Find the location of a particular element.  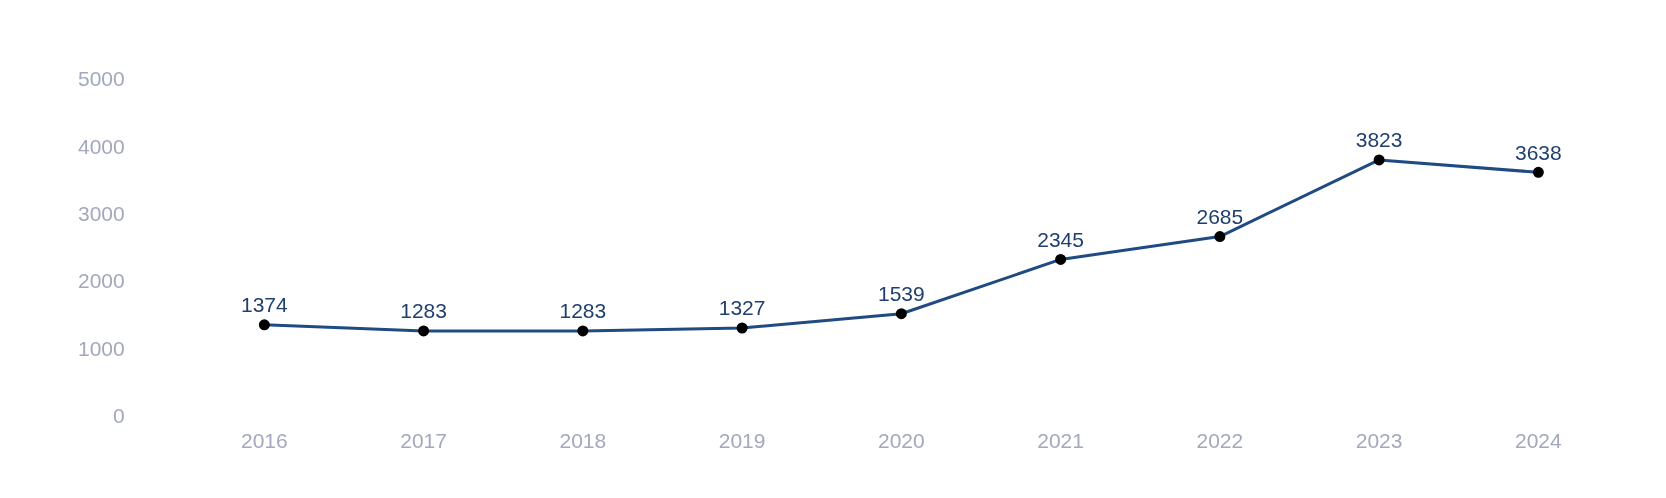

data-label: 1539 is located at coordinates (901, 294).